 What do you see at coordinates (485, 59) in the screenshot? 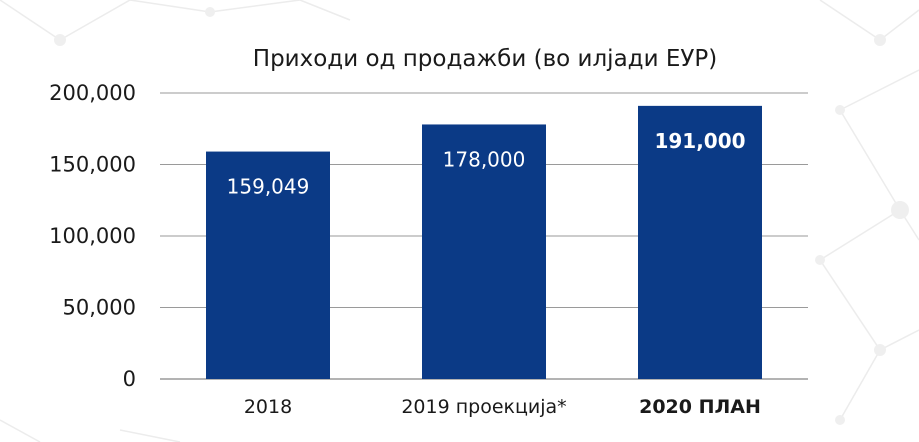
I see `chart-title: Приходи од продажби (во илјади ЕУР)` at bounding box center [485, 59].